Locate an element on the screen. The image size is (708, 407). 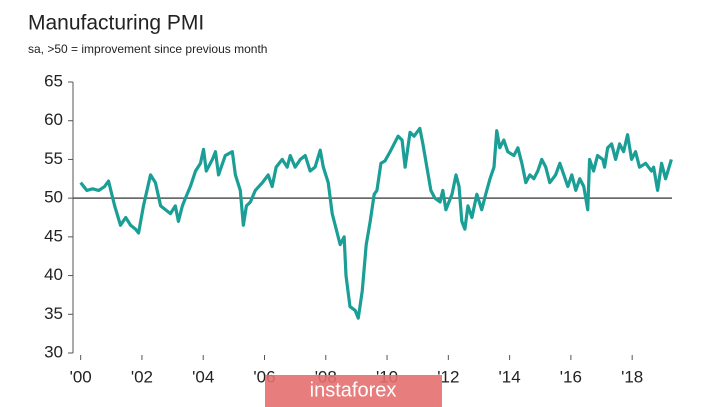
chart-title: Manufacturing PMI is located at coordinates (116, 23).